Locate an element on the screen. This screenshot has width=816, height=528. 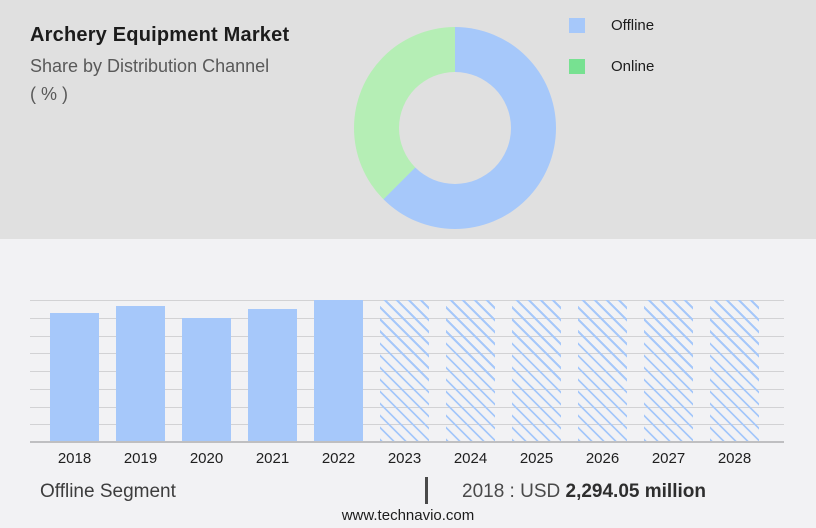
page-title: Archery Equipment Market is located at coordinates (160, 35).